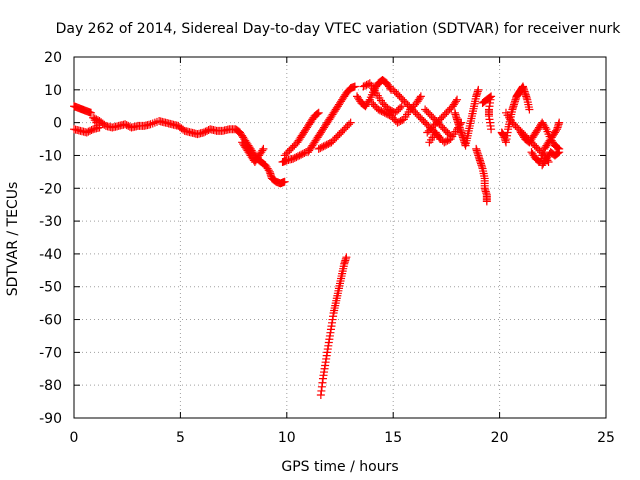 This screenshot has height=480, width=640. I want to click on y-tick-label: -80, so click(50, 386).